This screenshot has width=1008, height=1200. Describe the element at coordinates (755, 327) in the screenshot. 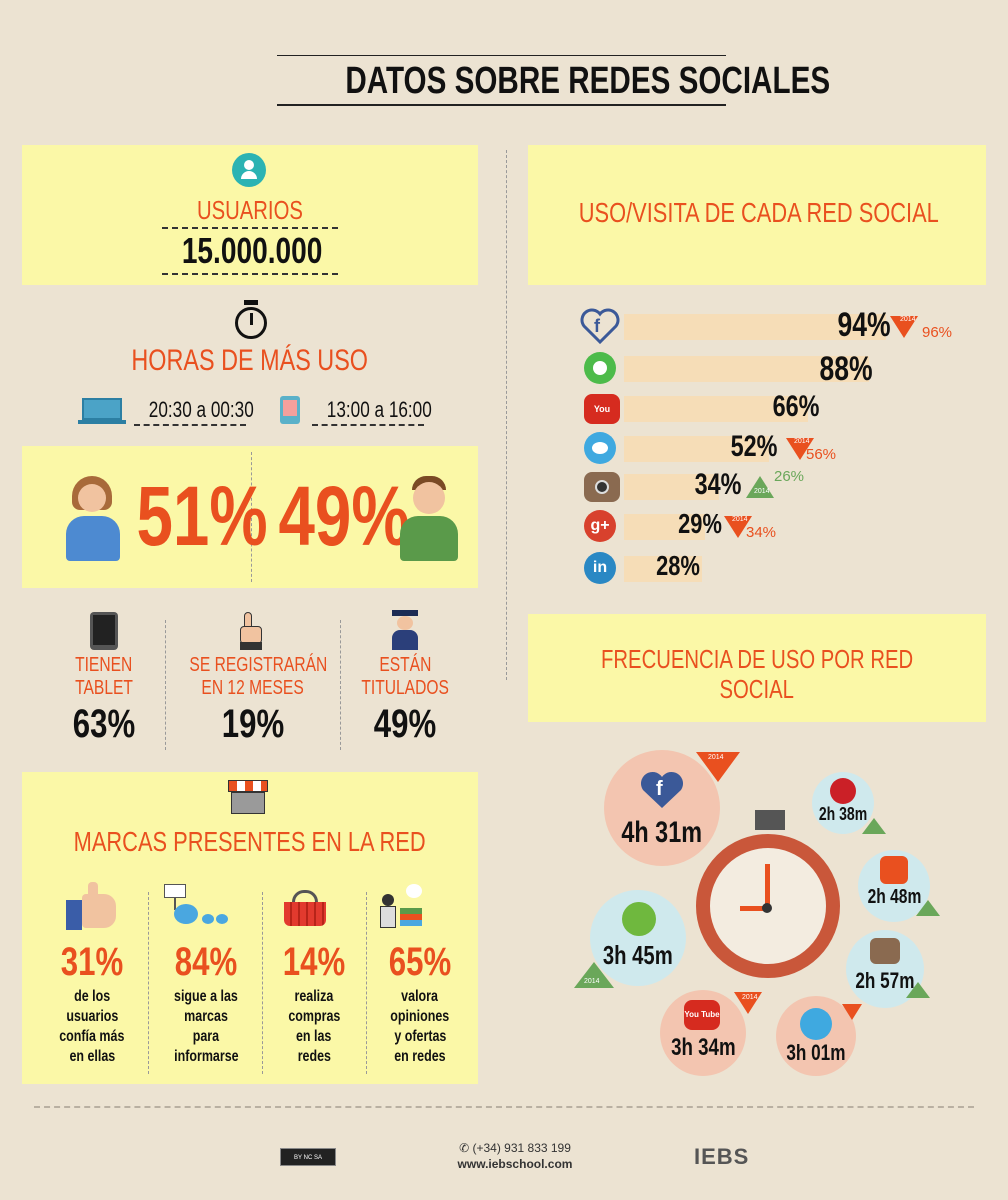

I see `bar-facebook` at that location.